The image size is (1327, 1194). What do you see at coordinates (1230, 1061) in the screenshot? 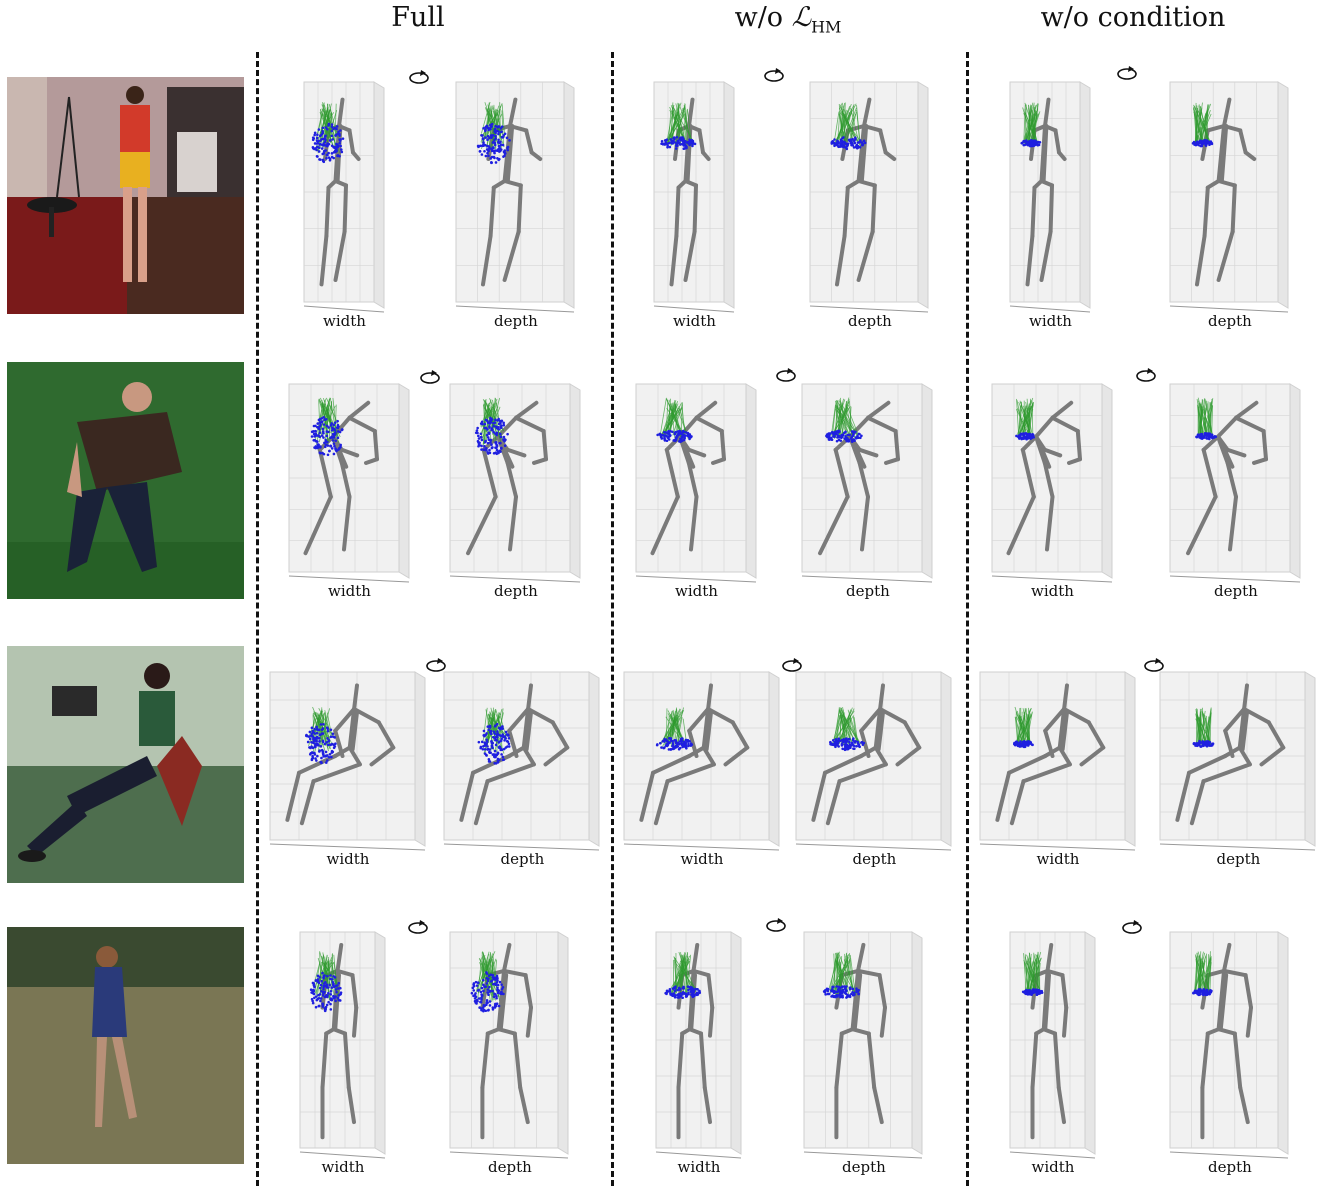
I see `panel-r4-cond-depth-plot` at bounding box center [1230, 1061].